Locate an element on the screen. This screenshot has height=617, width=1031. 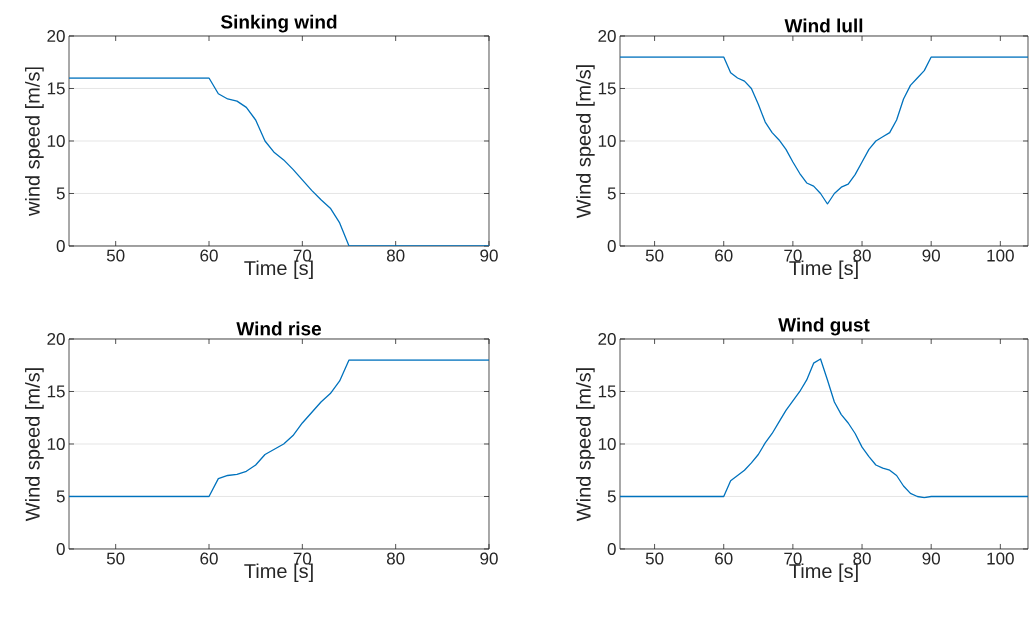
chart-title: Wind rise is located at coordinates (279, 328).